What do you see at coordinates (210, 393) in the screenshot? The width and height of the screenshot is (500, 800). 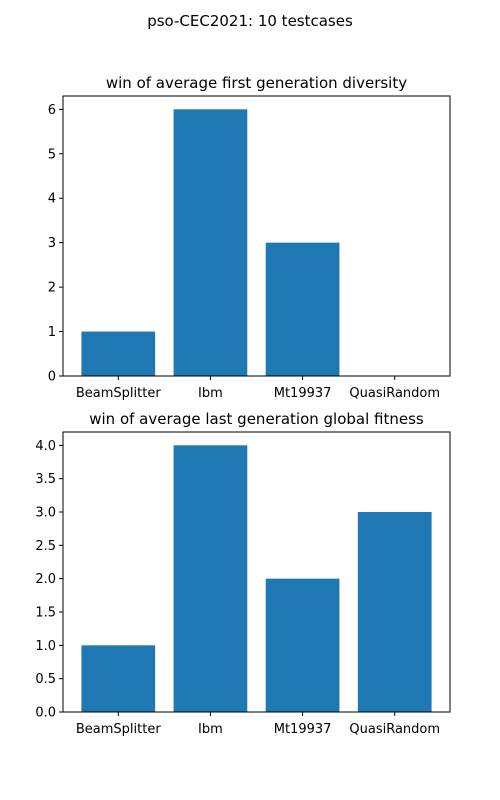 I see `chart1-xtick-label: Ibm` at bounding box center [210, 393].